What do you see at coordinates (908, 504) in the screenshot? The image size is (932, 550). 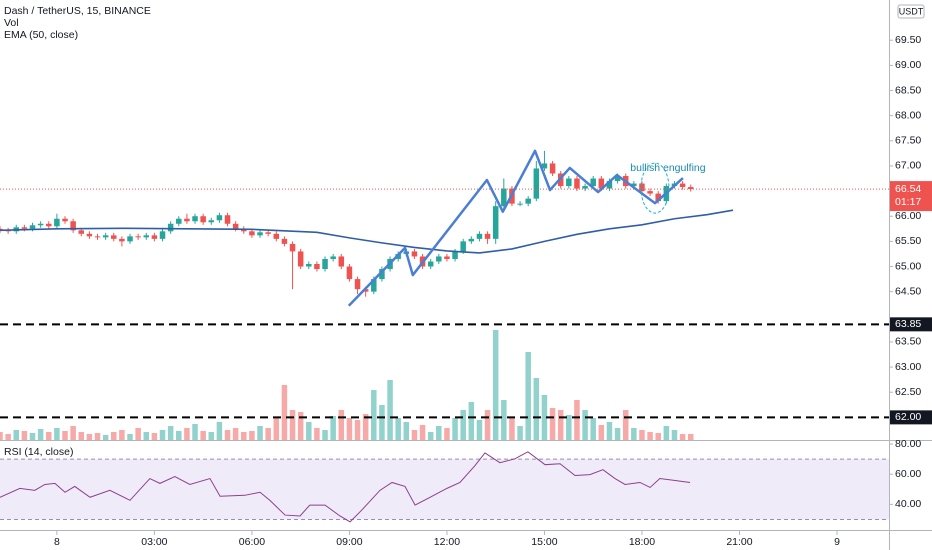 I see `rsi-tick-label: 40.00` at bounding box center [908, 504].